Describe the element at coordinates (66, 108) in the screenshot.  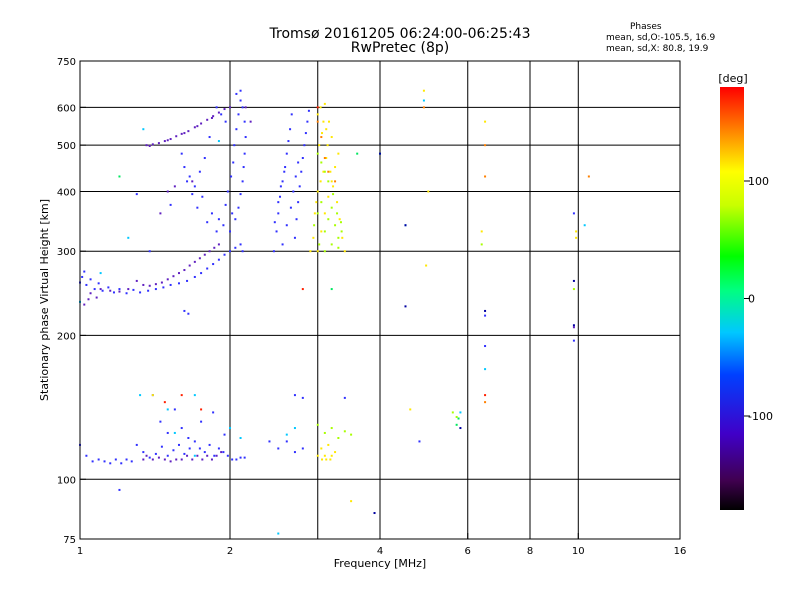
I see `y-tick-label: 600` at that location.